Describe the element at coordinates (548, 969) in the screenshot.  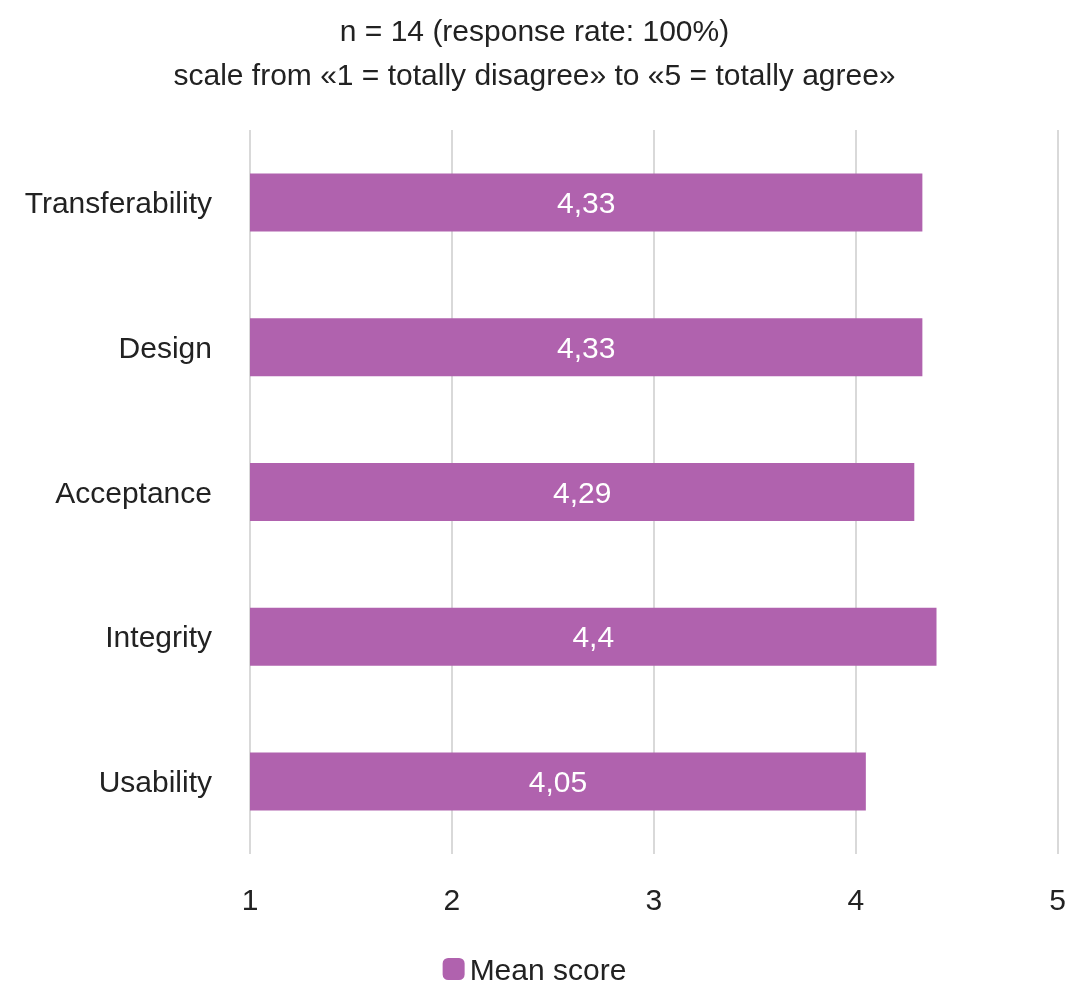
I see `legend-label: Mean score` at that location.